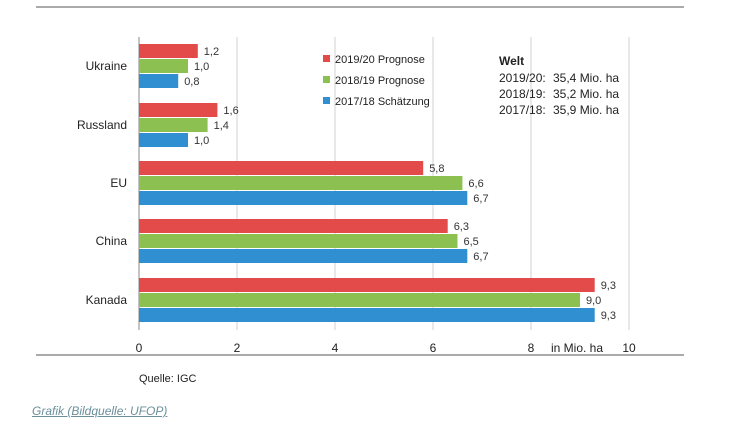 Image resolution: width=730 pixels, height=429 pixels. Describe the element at coordinates (102, 125) in the screenshot. I see `category-label: Russland` at that location.